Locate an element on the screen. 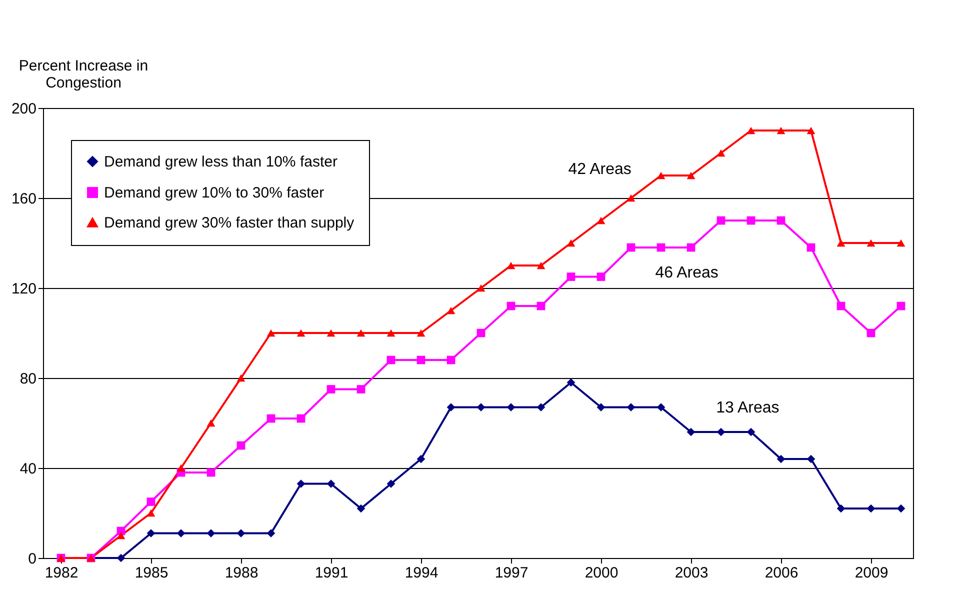 The width and height of the screenshot is (974, 598). annotation: 46 Areas is located at coordinates (686, 273).